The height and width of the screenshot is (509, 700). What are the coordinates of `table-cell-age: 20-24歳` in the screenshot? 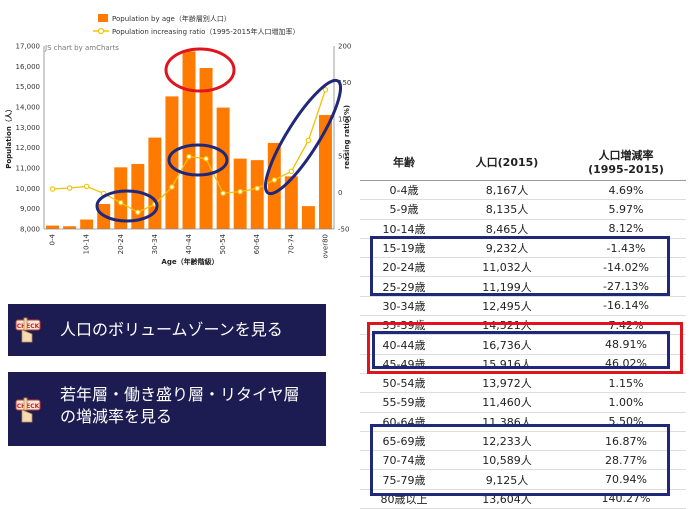 It's located at (404, 267).